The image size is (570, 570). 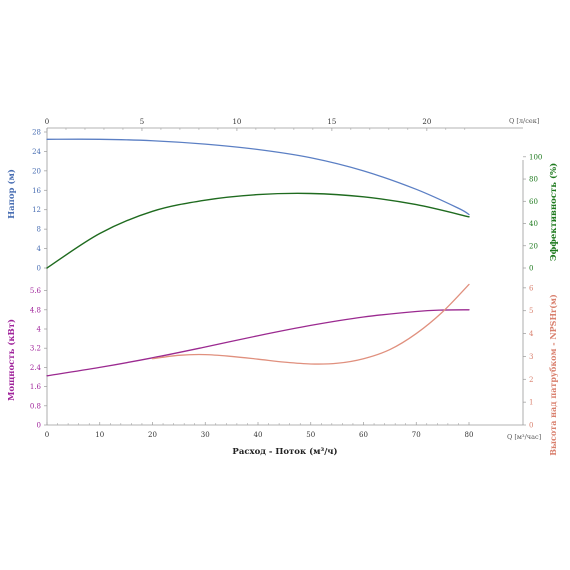 What do you see at coordinates (533, 202) in the screenshot?
I see `efficiency-axis-tick-label: 60` at bounding box center [533, 202].